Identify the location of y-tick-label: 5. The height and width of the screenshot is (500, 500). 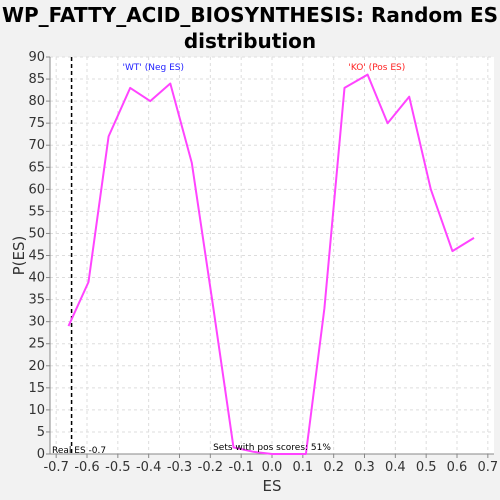
(41, 432).